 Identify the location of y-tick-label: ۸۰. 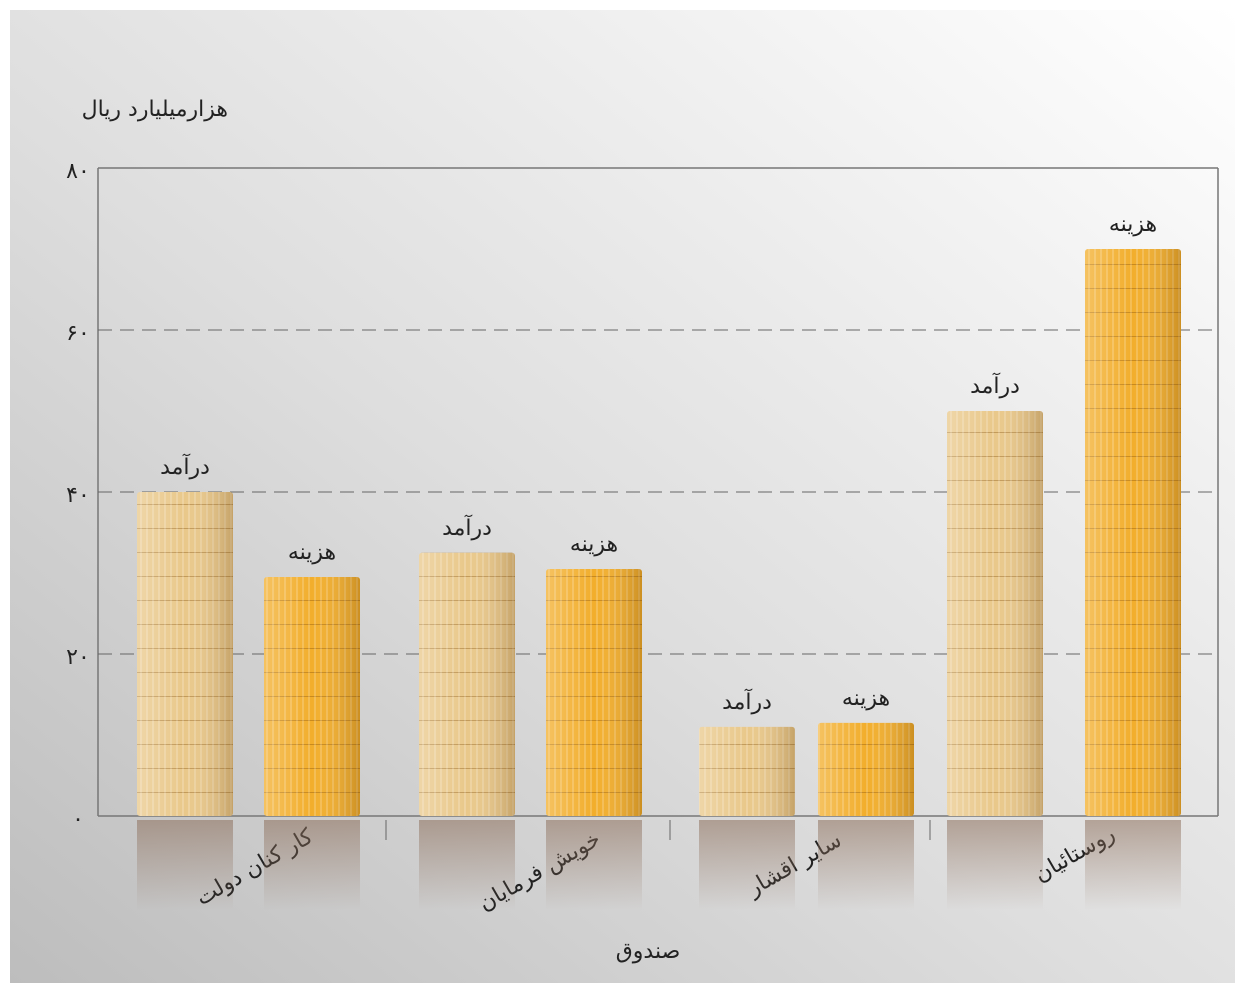
(78, 171).